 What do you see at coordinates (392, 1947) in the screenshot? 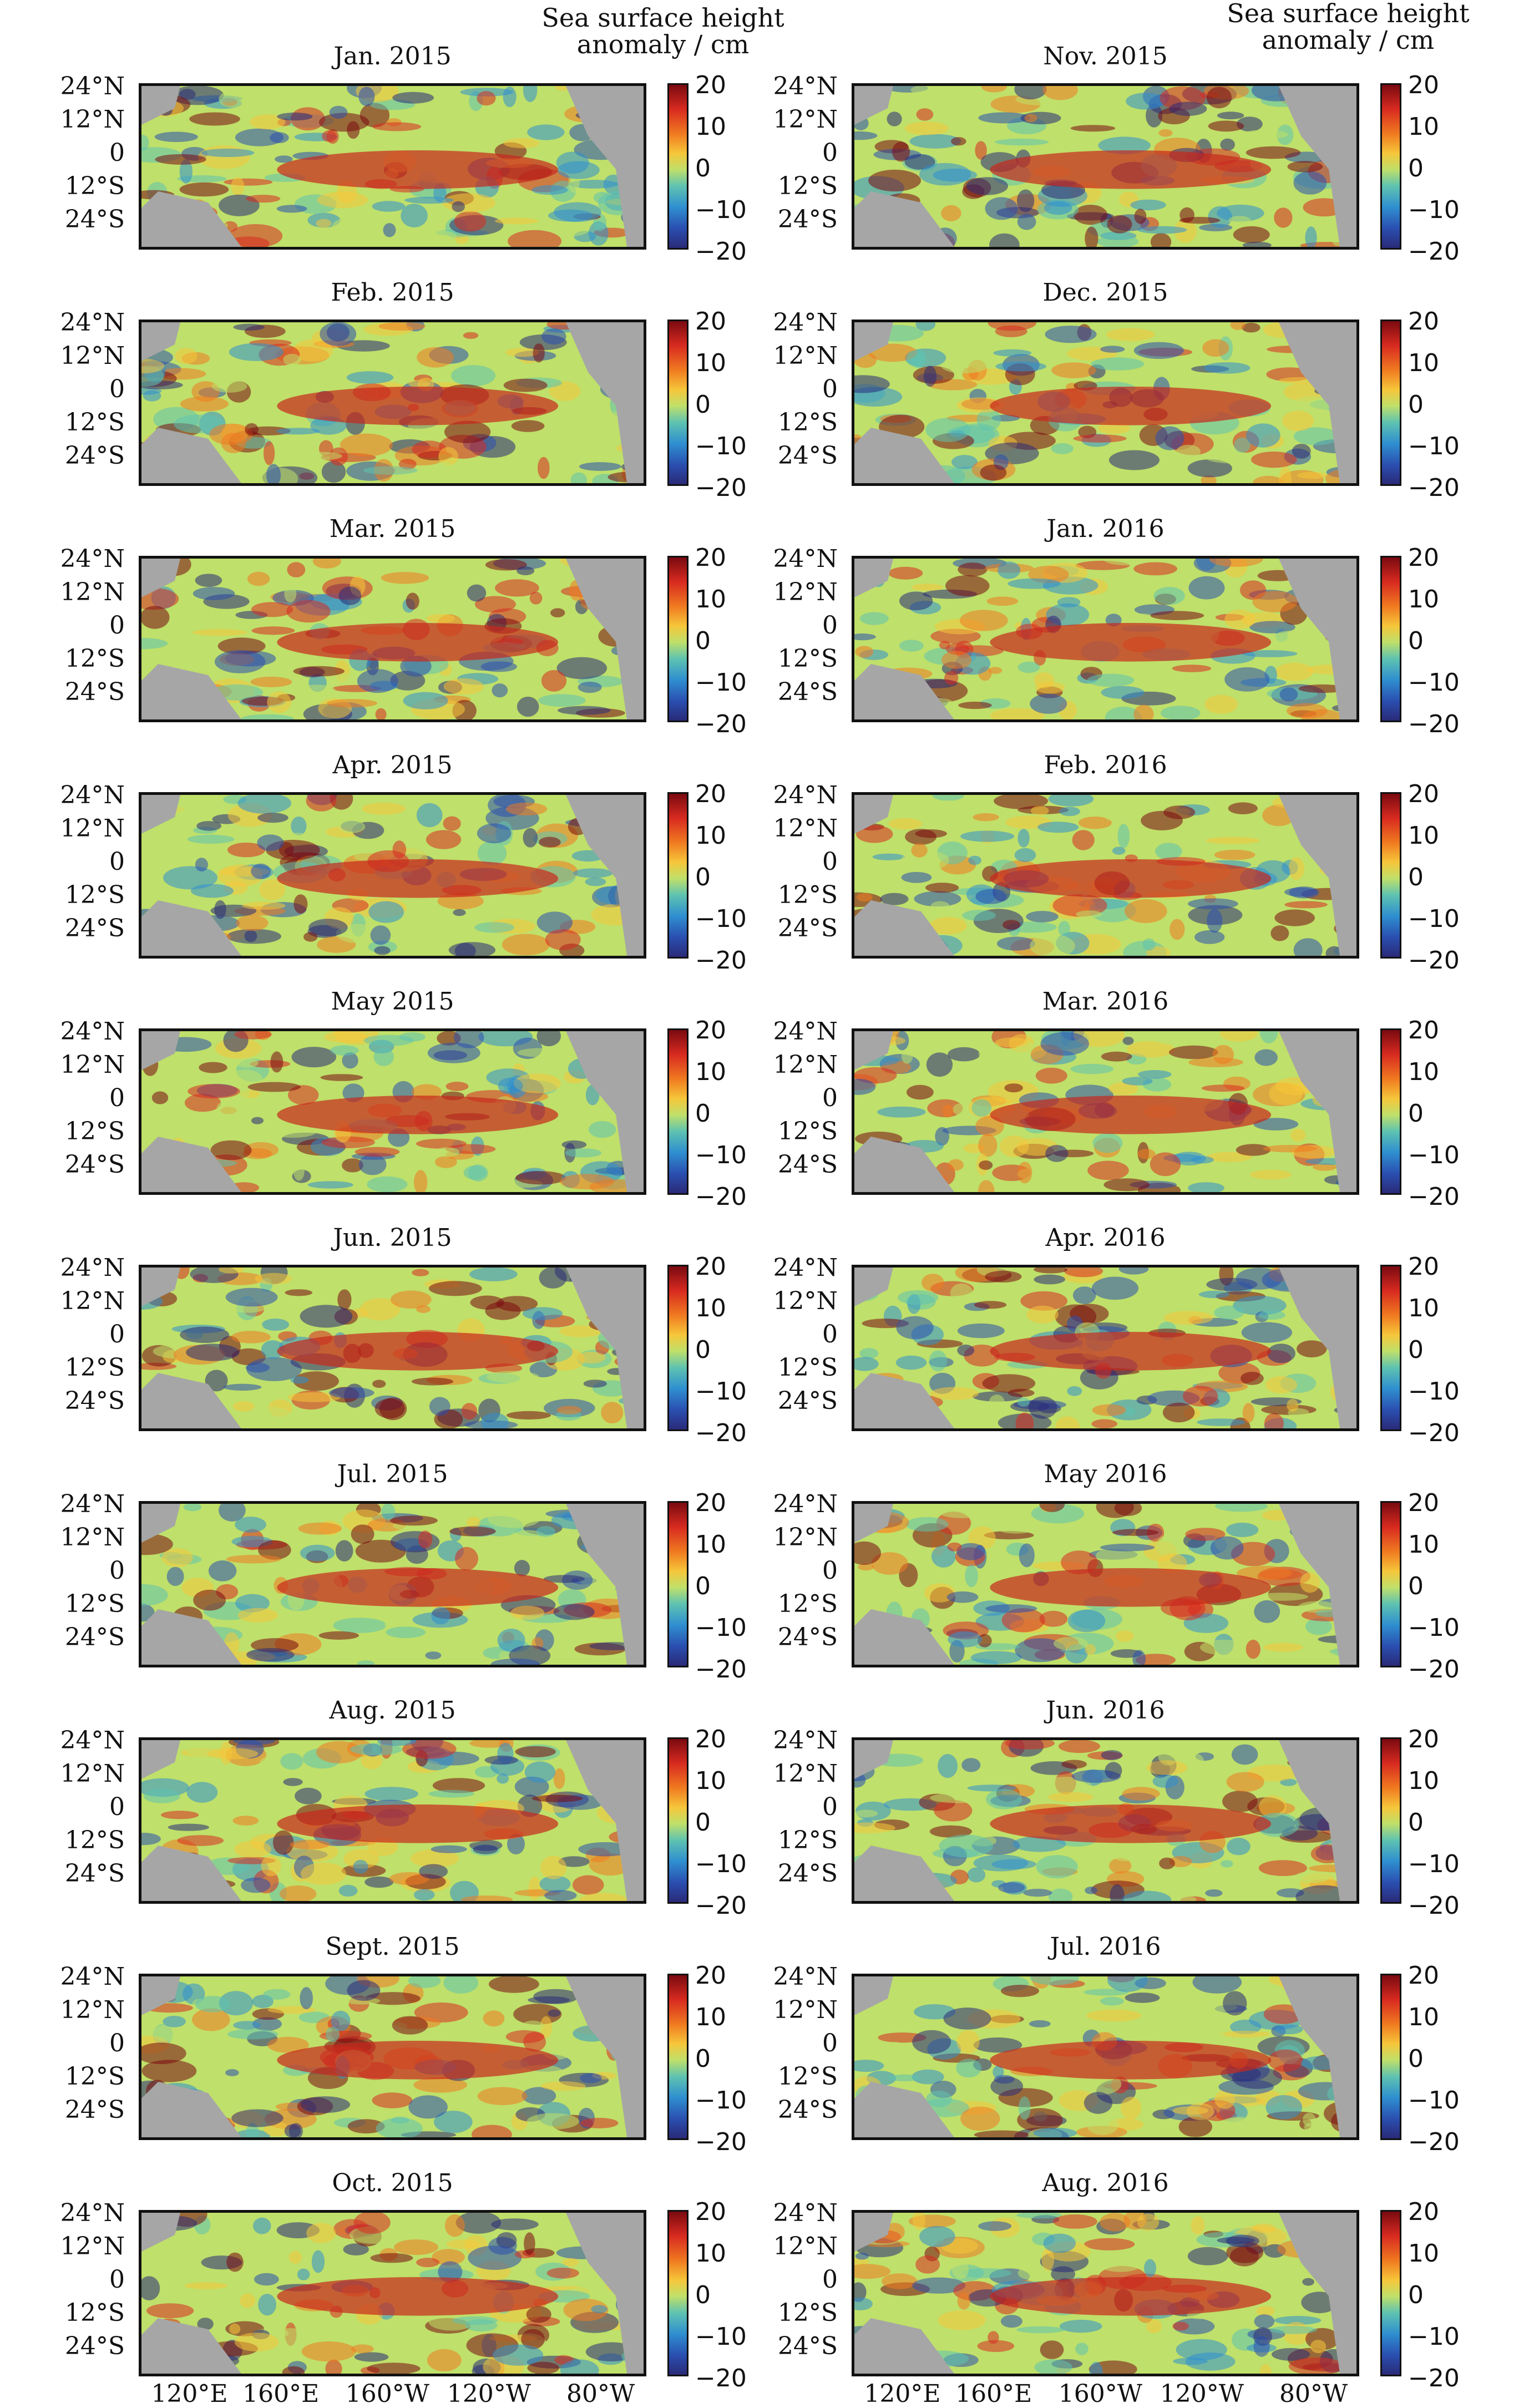
I see `panel-title: Sept. 2015` at bounding box center [392, 1947].